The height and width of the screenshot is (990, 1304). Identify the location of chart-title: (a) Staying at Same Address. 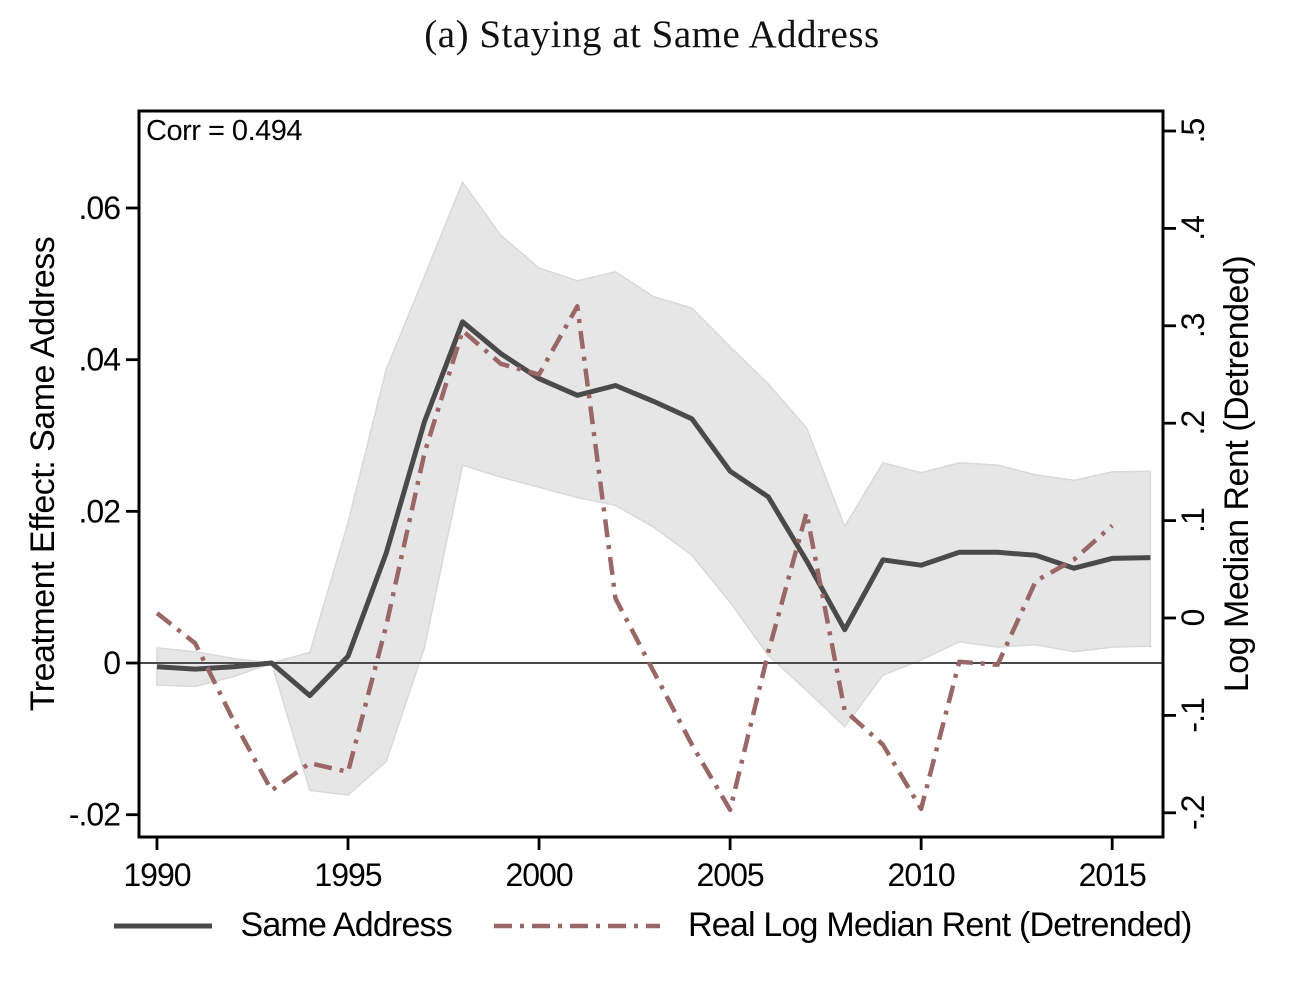
(652, 34).